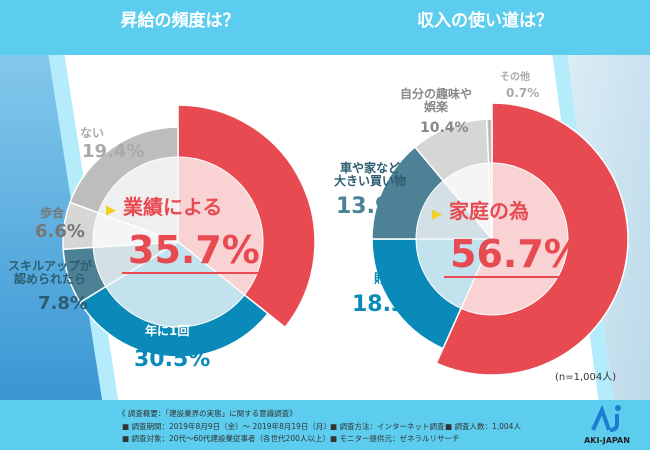 The width and height of the screenshot is (650, 450). What do you see at coordinates (523, 93) in the screenshot?
I see `value-other: 0.7%` at bounding box center [523, 93].